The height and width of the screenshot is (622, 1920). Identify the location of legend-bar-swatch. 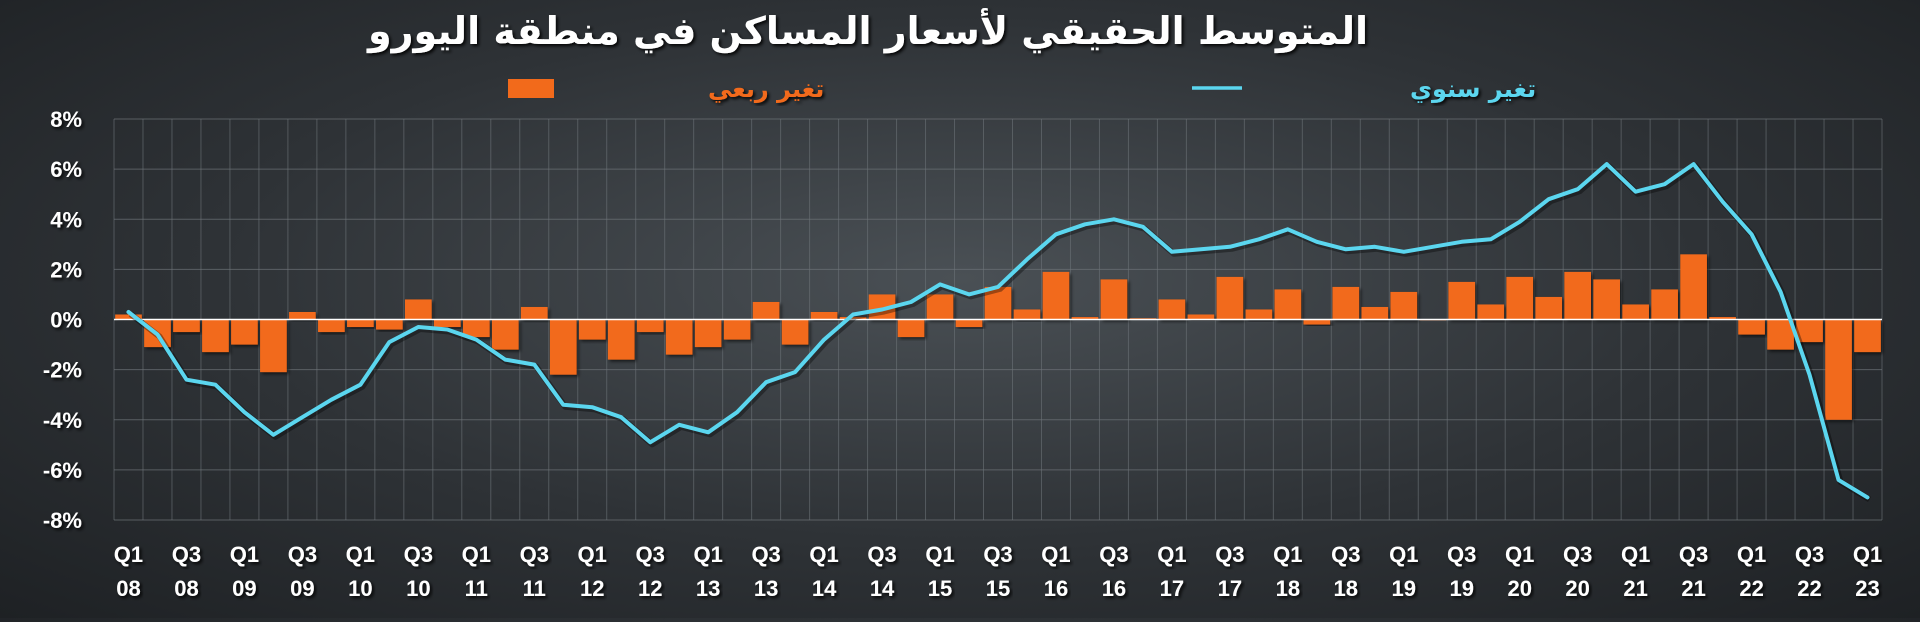
(531, 88).